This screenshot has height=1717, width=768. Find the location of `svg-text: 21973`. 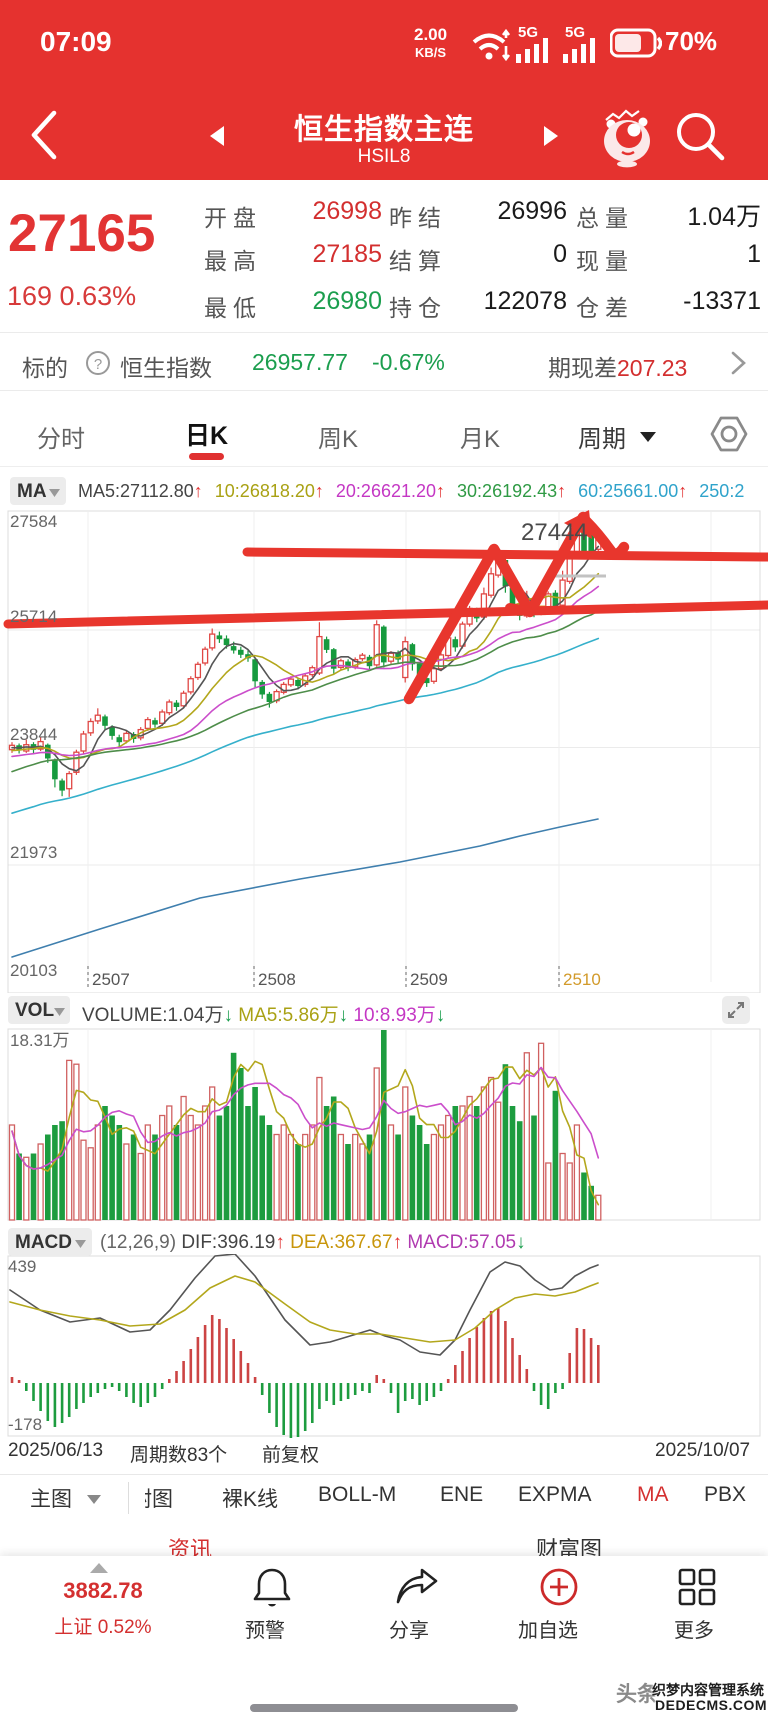

svg-text: 21973 is located at coordinates (33, 852).